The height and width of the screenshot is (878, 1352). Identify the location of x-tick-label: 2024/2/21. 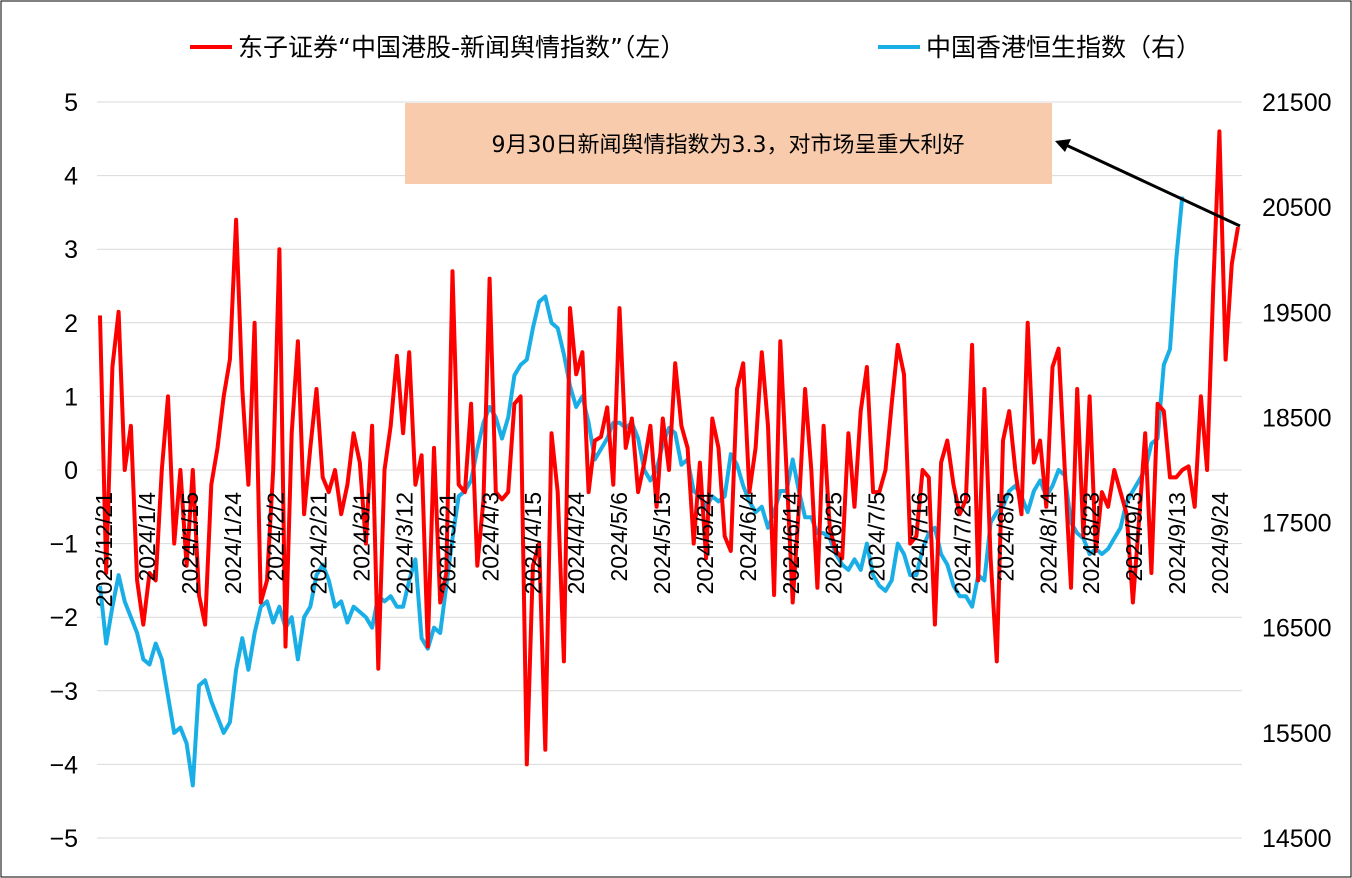
(319, 543).